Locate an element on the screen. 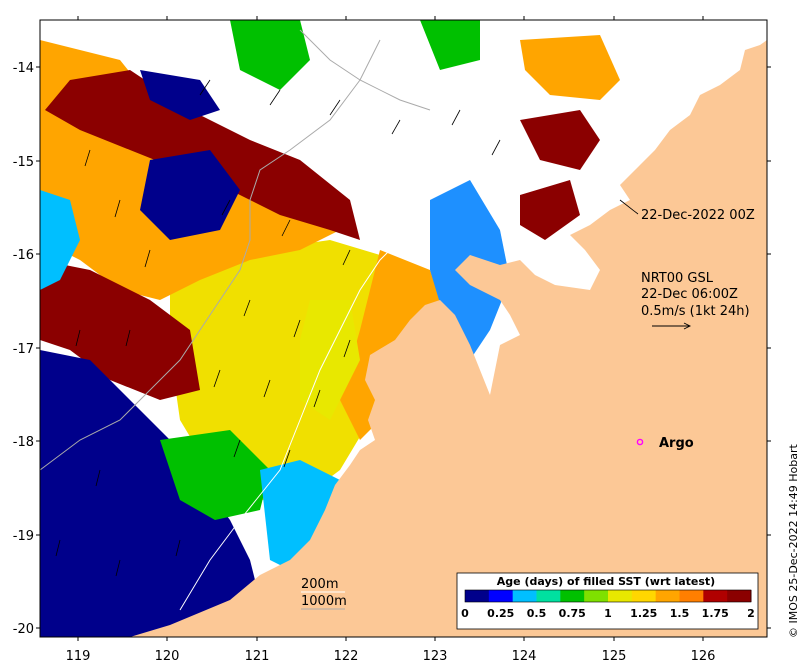 Image resolution: width=810 pixels, height=672 pixels. current-time: 22-Dec 06:00Z is located at coordinates (689, 294).